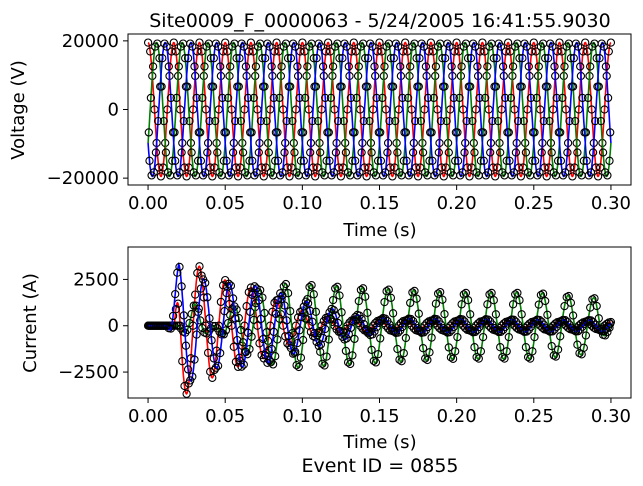  What do you see at coordinates (534, 416) in the screenshot?
I see `x-tick-label: 0.25` at bounding box center [534, 416].